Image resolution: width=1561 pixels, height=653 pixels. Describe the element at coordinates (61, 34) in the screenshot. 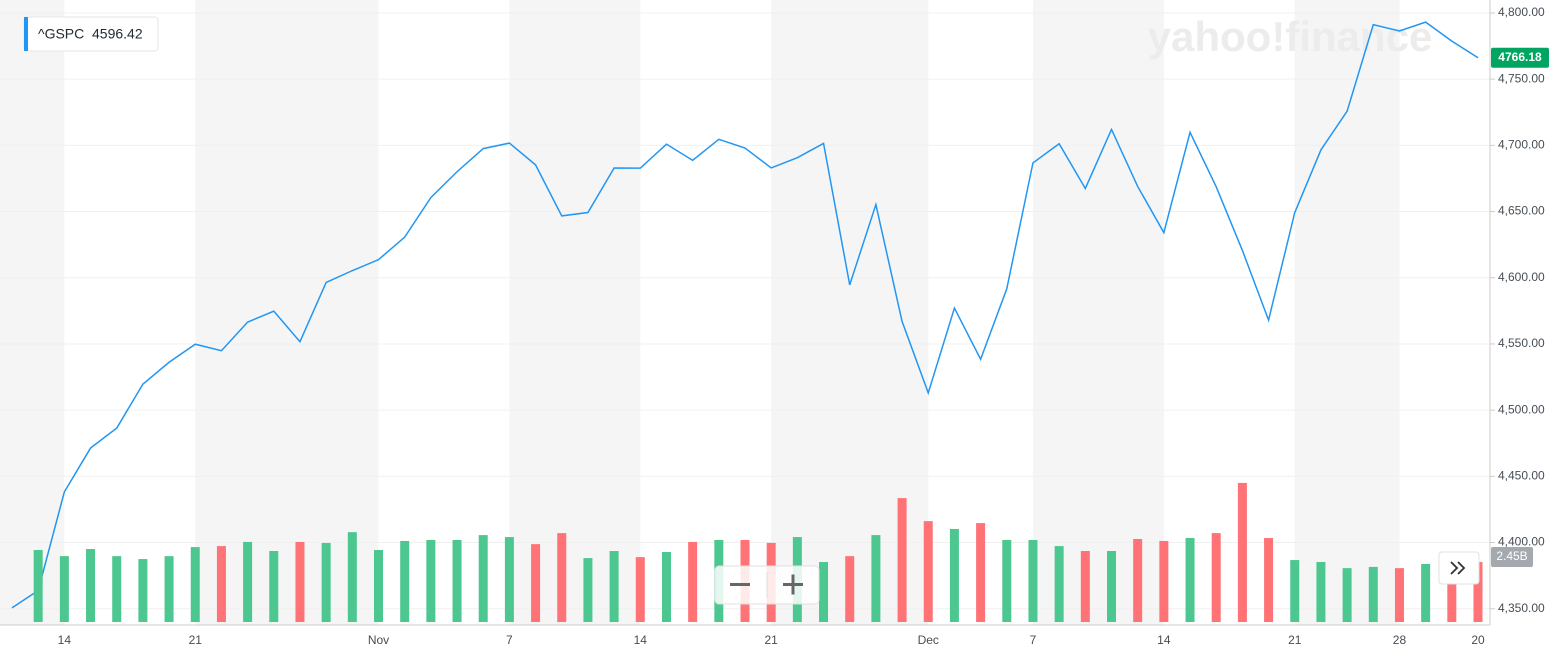

I see `legend-name: ^GSPC` at that location.